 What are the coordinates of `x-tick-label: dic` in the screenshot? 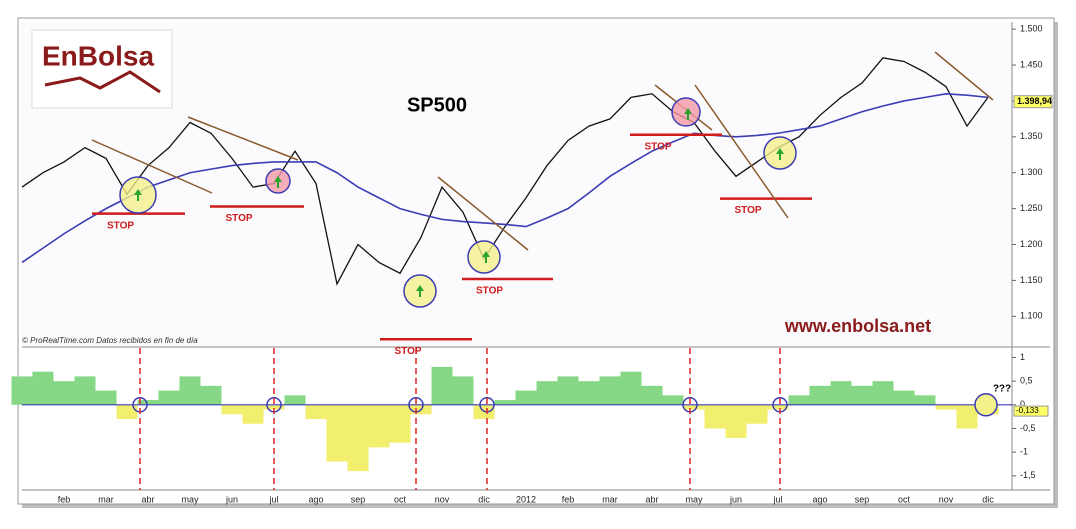 It's located at (484, 499).